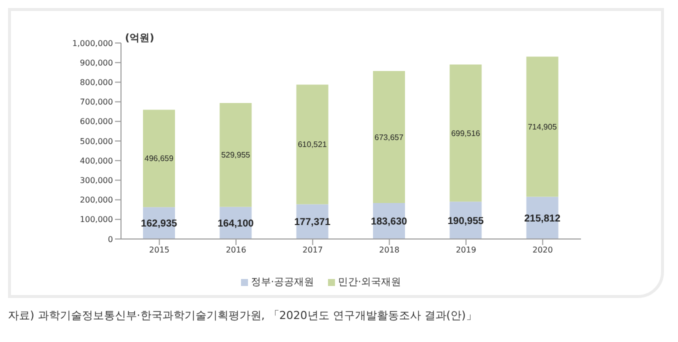  What do you see at coordinates (96, 102) in the screenshot?
I see `y-tick-label: 700,000` at bounding box center [96, 102].